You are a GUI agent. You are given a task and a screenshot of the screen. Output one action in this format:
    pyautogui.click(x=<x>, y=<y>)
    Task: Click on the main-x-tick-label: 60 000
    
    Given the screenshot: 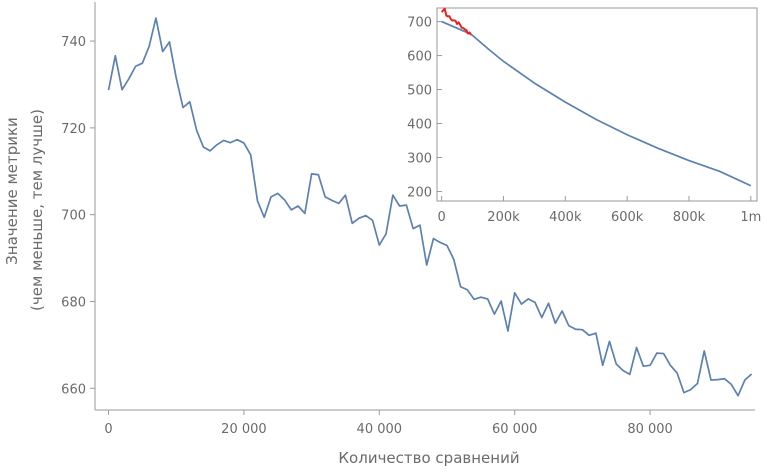 What is the action you would take?
    pyautogui.click(x=515, y=429)
    